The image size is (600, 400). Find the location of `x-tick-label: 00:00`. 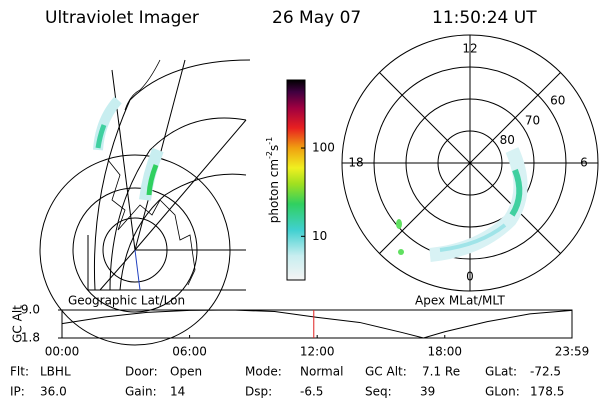

x-tick-label: 00:00 is located at coordinates (62, 352).